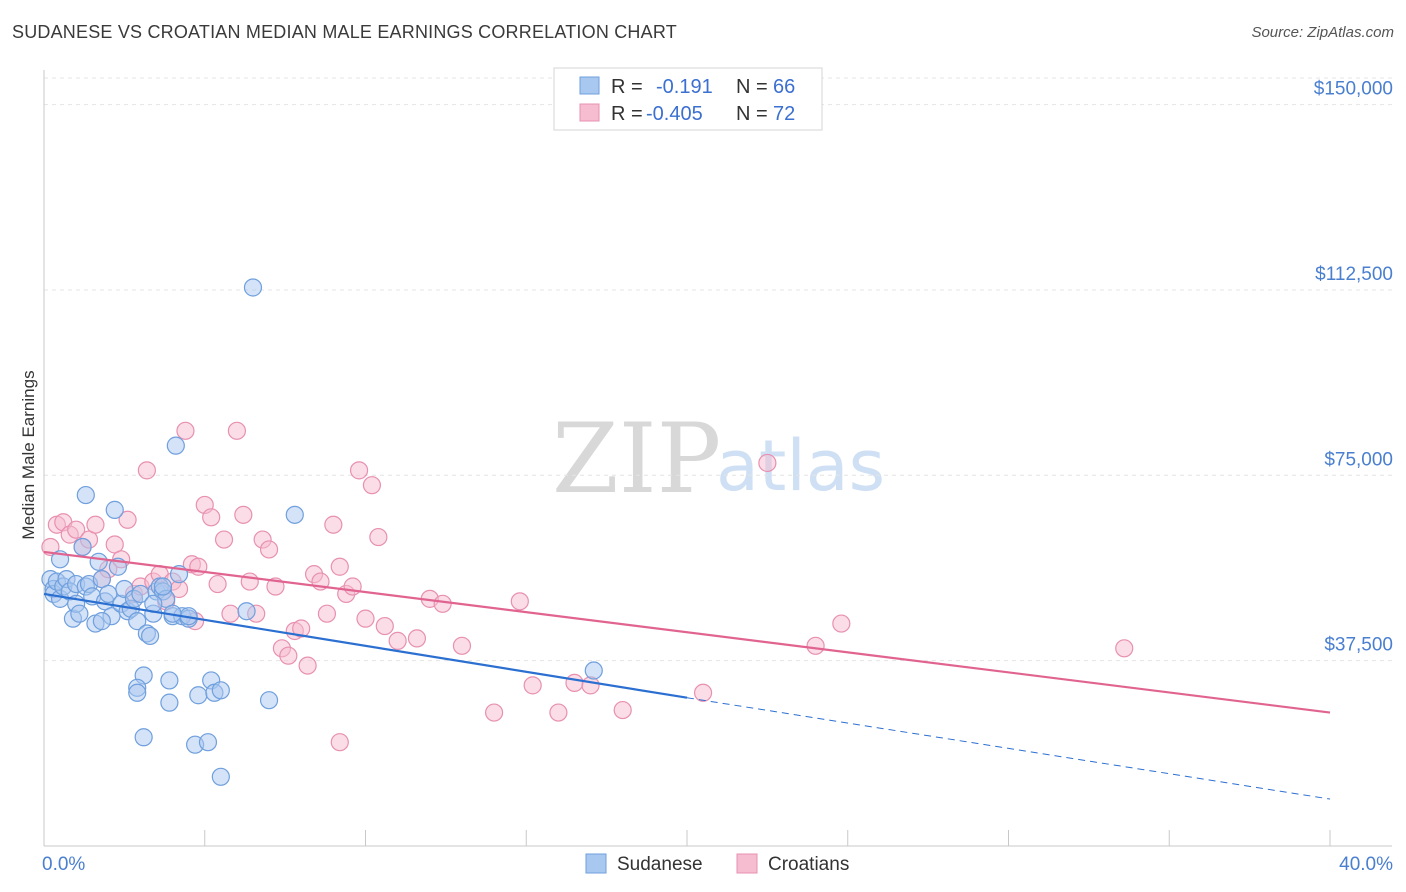 Image resolution: width=1406 pixels, height=892 pixels. Describe the element at coordinates (589, 112) in the screenshot. I see `legend-swatch-croatians` at that location.